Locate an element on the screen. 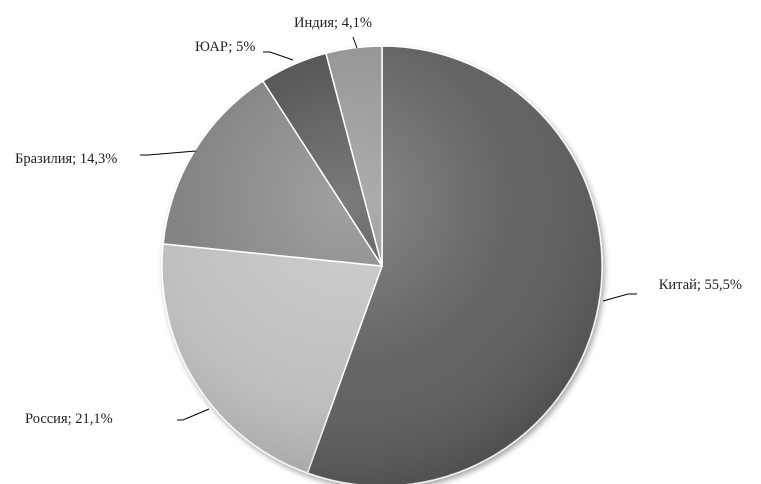 The width and height of the screenshot is (761, 484). data-label-1: Россия; 21,1% is located at coordinates (69, 419).